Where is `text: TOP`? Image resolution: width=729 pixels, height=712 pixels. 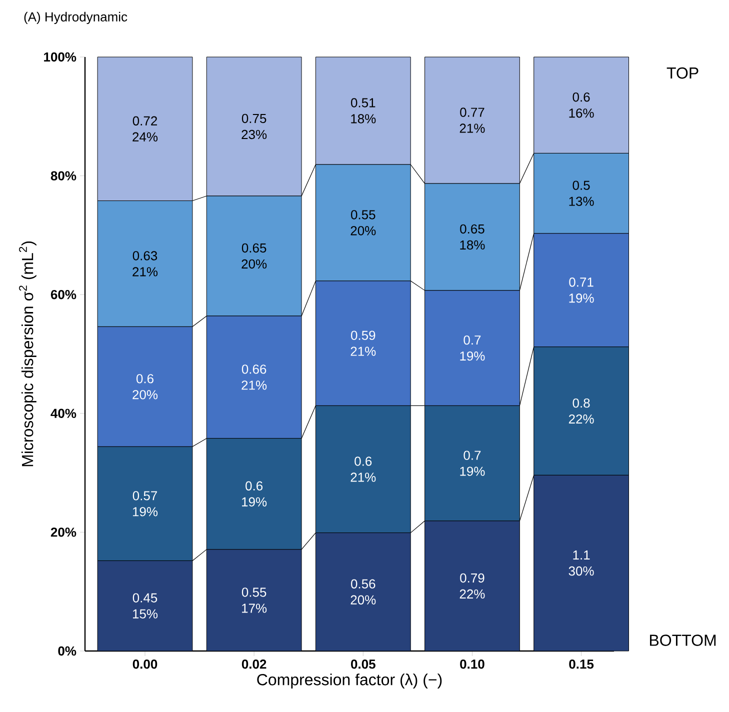 text: TOP is located at coordinates (682, 73).